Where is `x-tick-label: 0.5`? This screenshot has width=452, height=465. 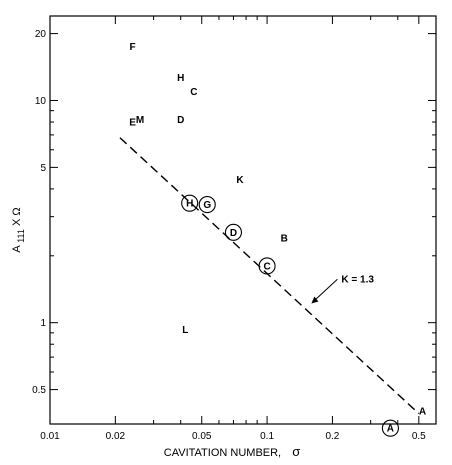
x-tick-label: 0.5 is located at coordinates (419, 436).